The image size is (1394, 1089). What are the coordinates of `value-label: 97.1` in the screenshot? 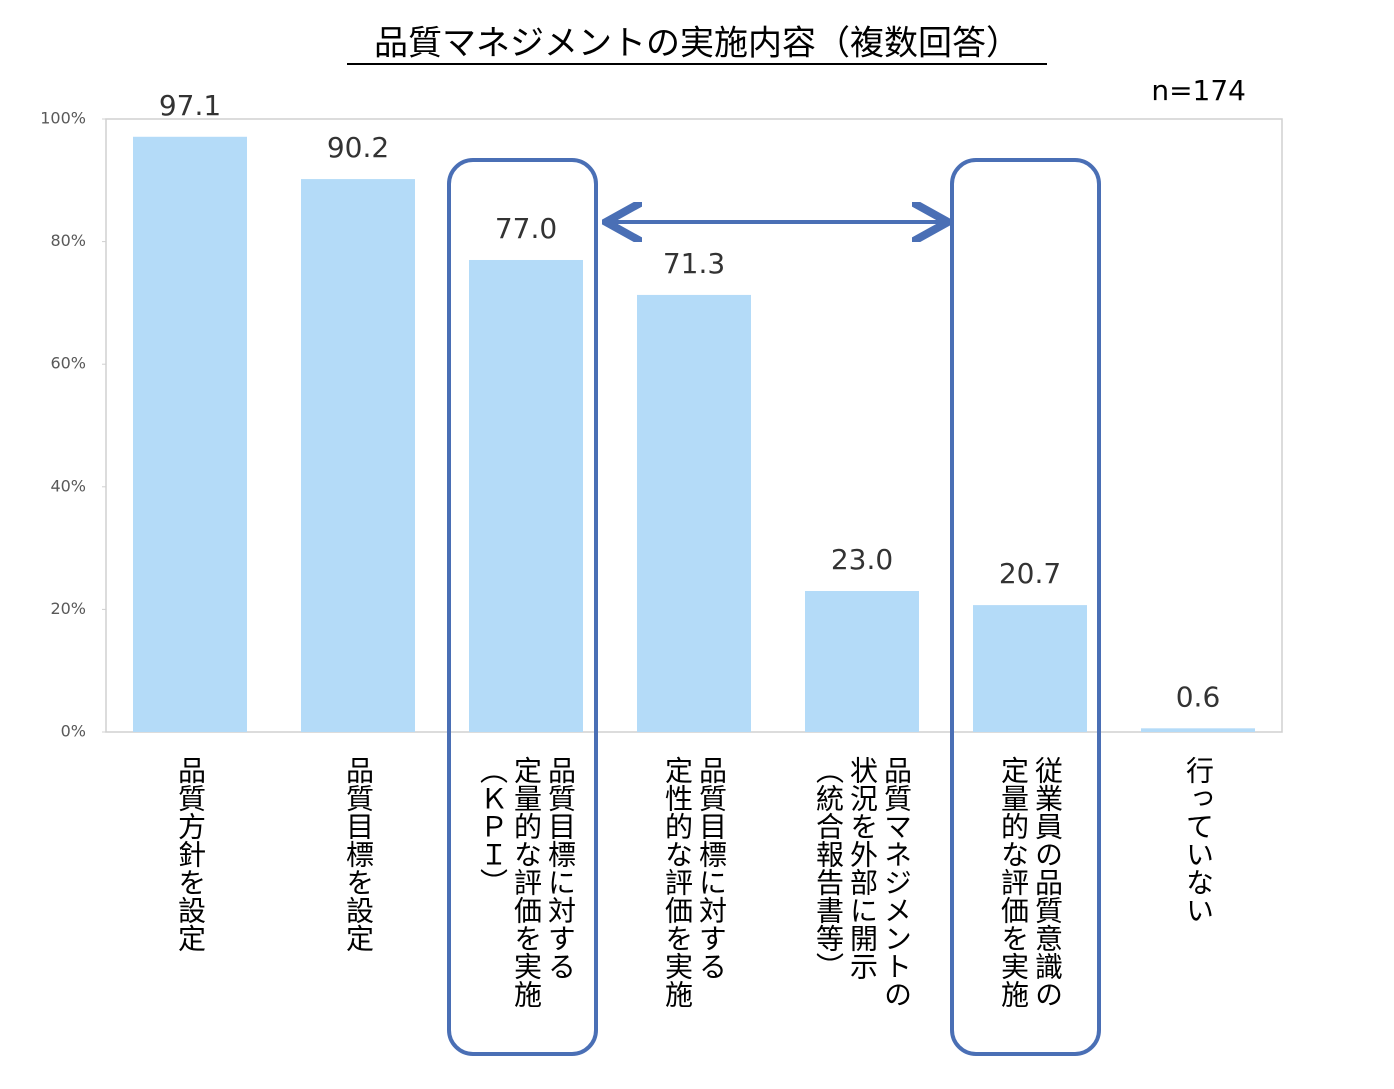 It's located at (190, 105).